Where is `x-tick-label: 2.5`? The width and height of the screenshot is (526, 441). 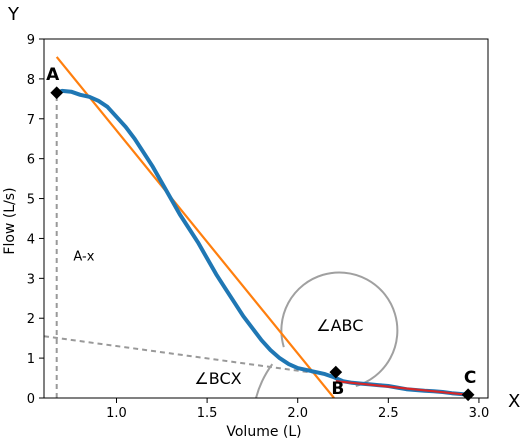 x-tick-label: 2.5 is located at coordinates (388, 413).